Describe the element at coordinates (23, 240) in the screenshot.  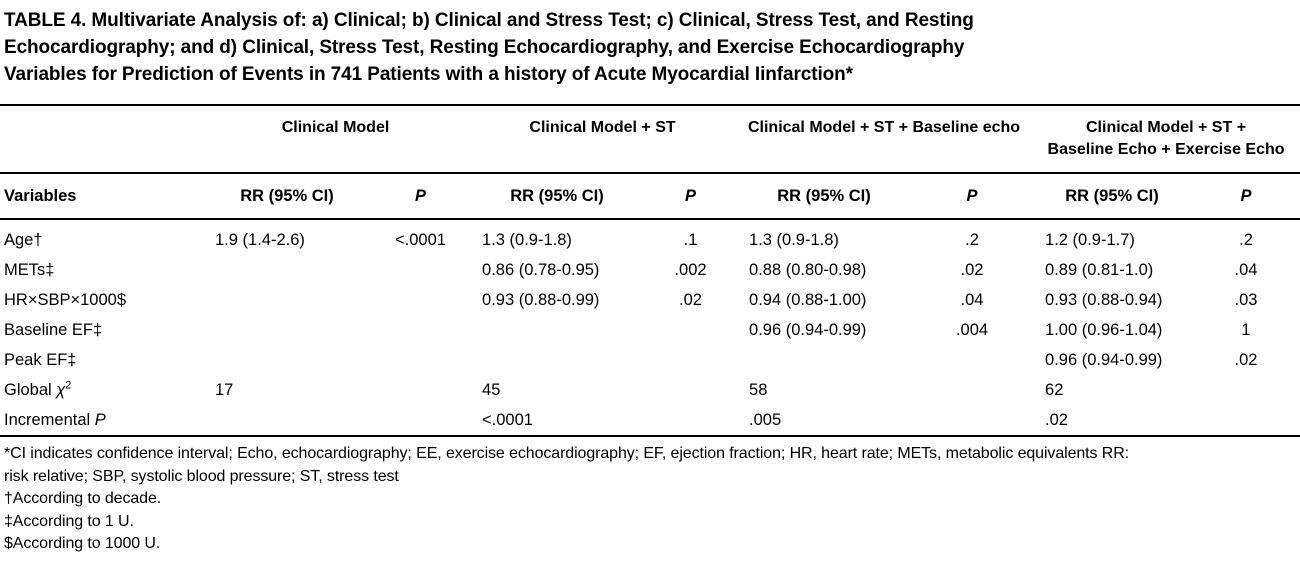
I see `row-label-text: Age†` at that location.